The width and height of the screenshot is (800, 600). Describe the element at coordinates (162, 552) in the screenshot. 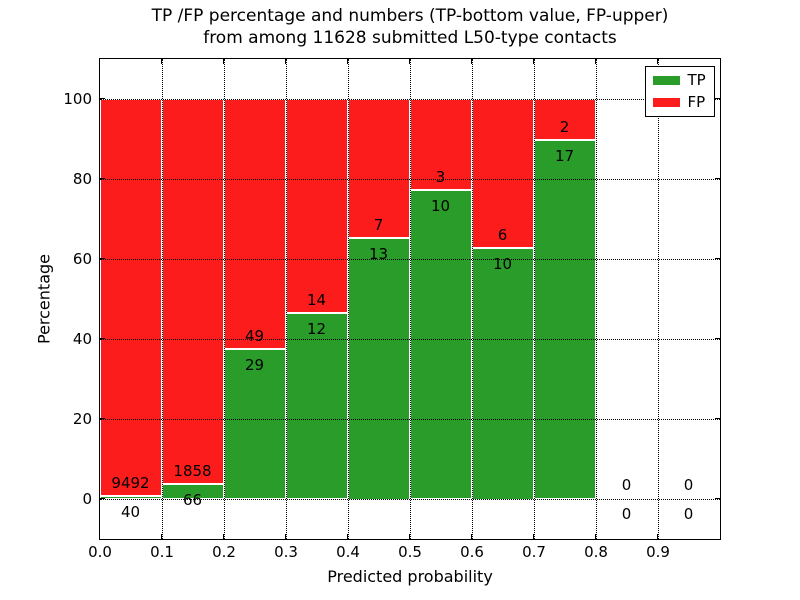

I see `x-tick-label: 0.1` at that location.